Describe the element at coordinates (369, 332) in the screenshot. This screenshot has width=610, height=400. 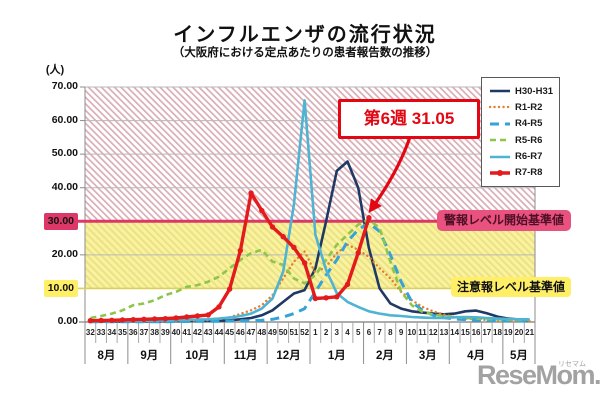
I see `week-label-6: 6` at that location.